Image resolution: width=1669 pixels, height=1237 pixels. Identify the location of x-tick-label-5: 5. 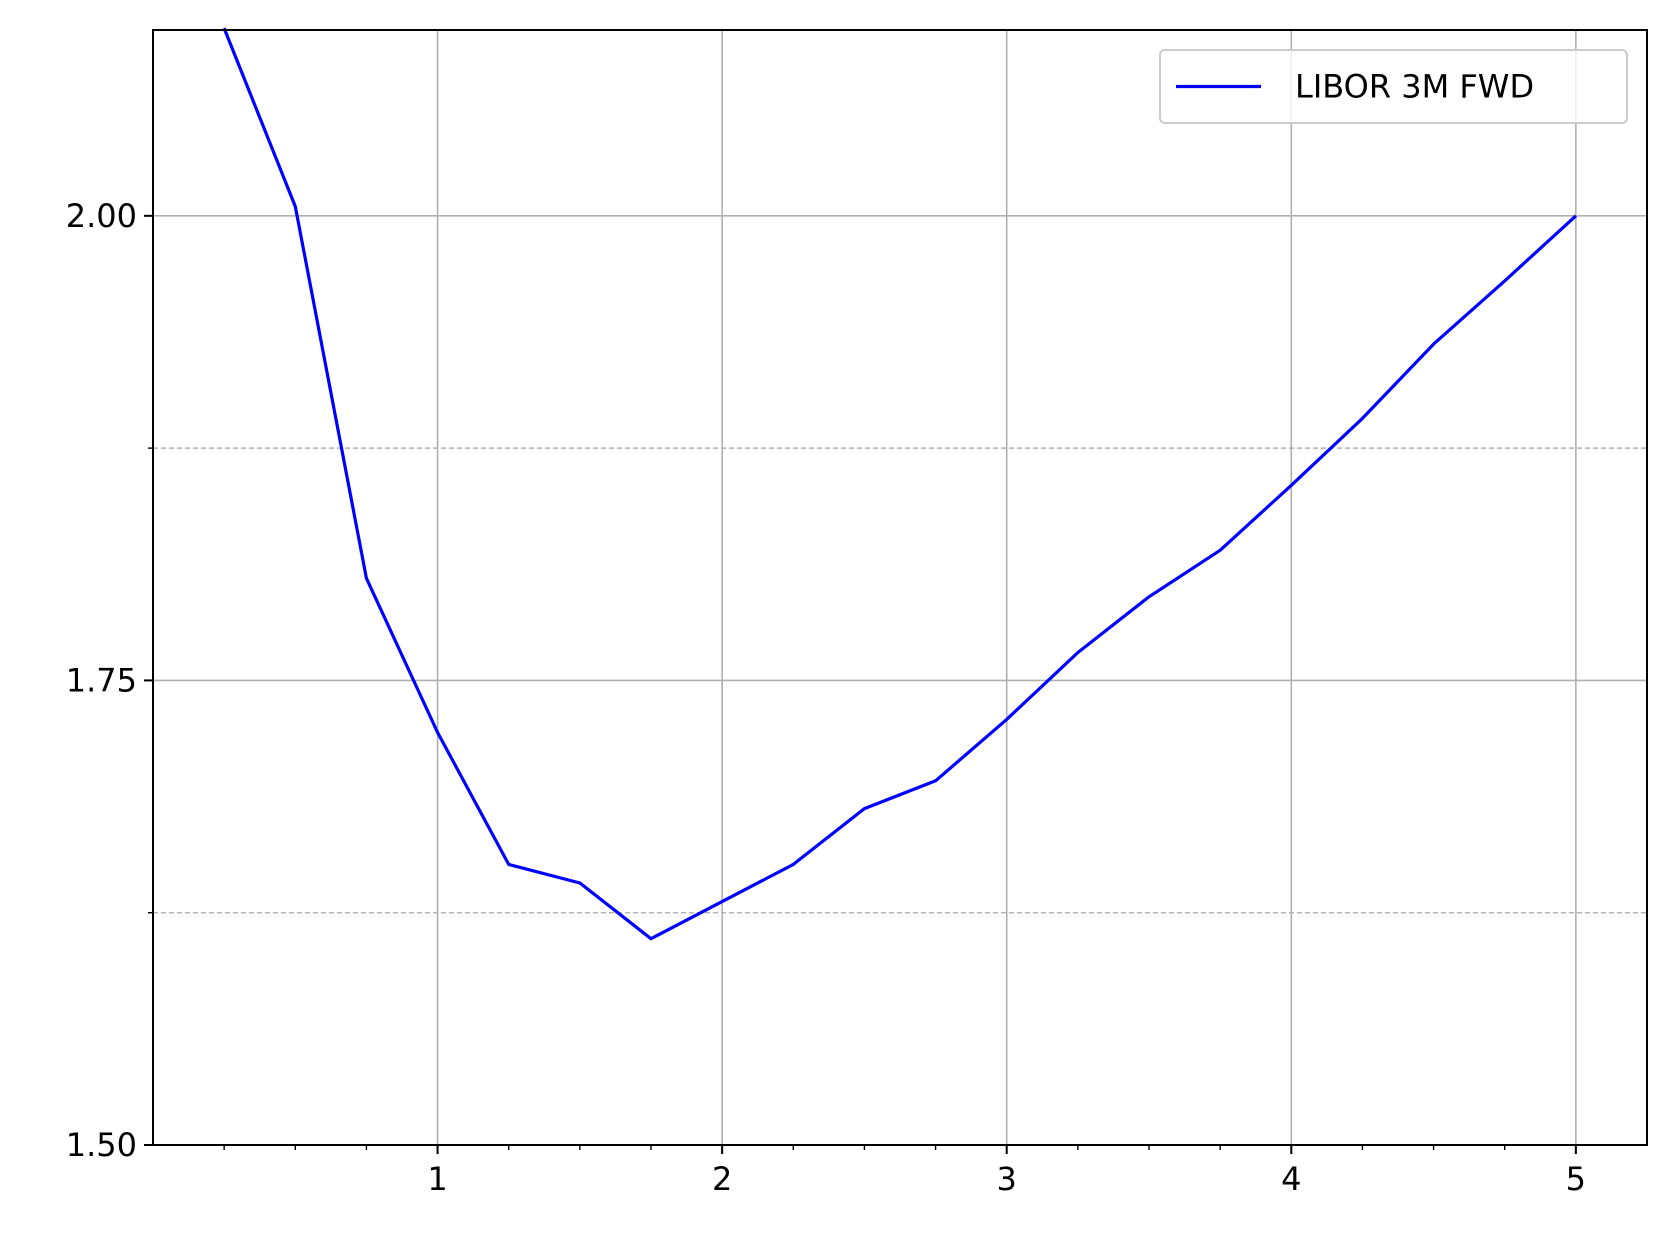
(1576, 1179).